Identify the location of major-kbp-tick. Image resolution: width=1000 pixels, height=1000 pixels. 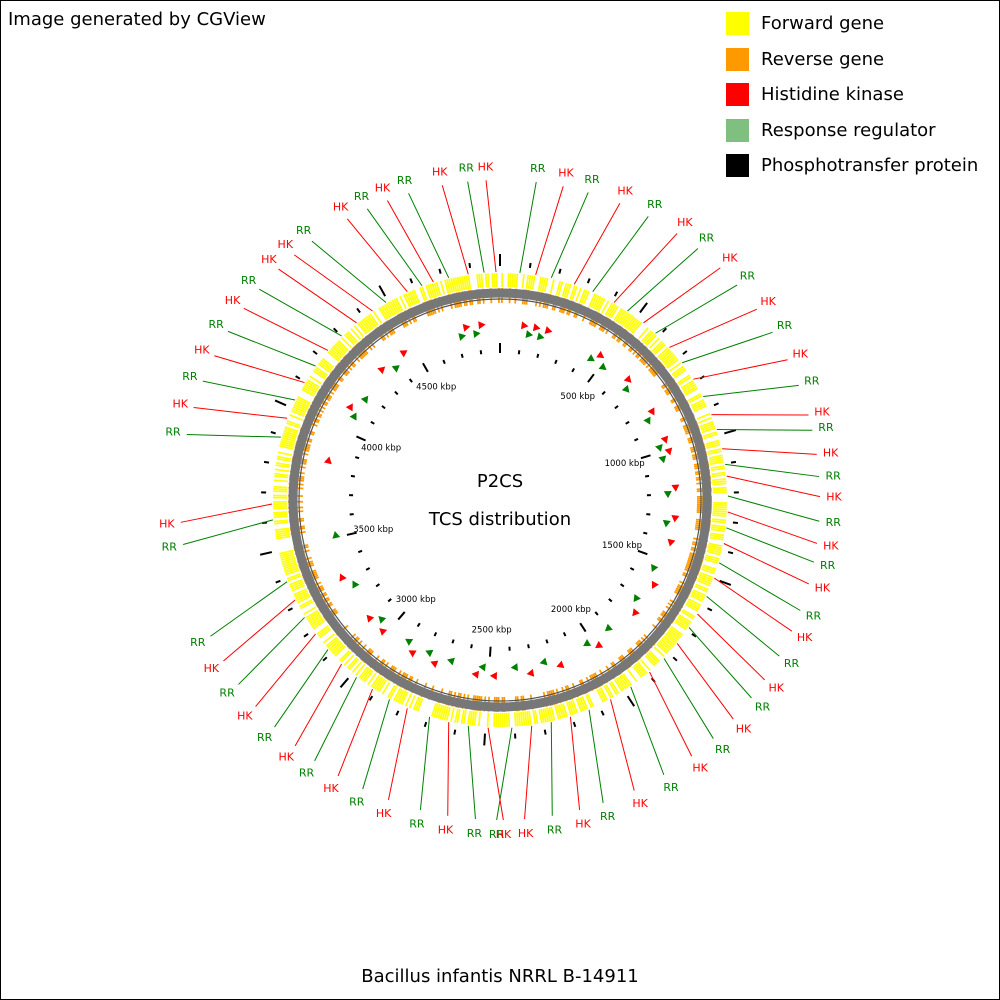
(591, 378).